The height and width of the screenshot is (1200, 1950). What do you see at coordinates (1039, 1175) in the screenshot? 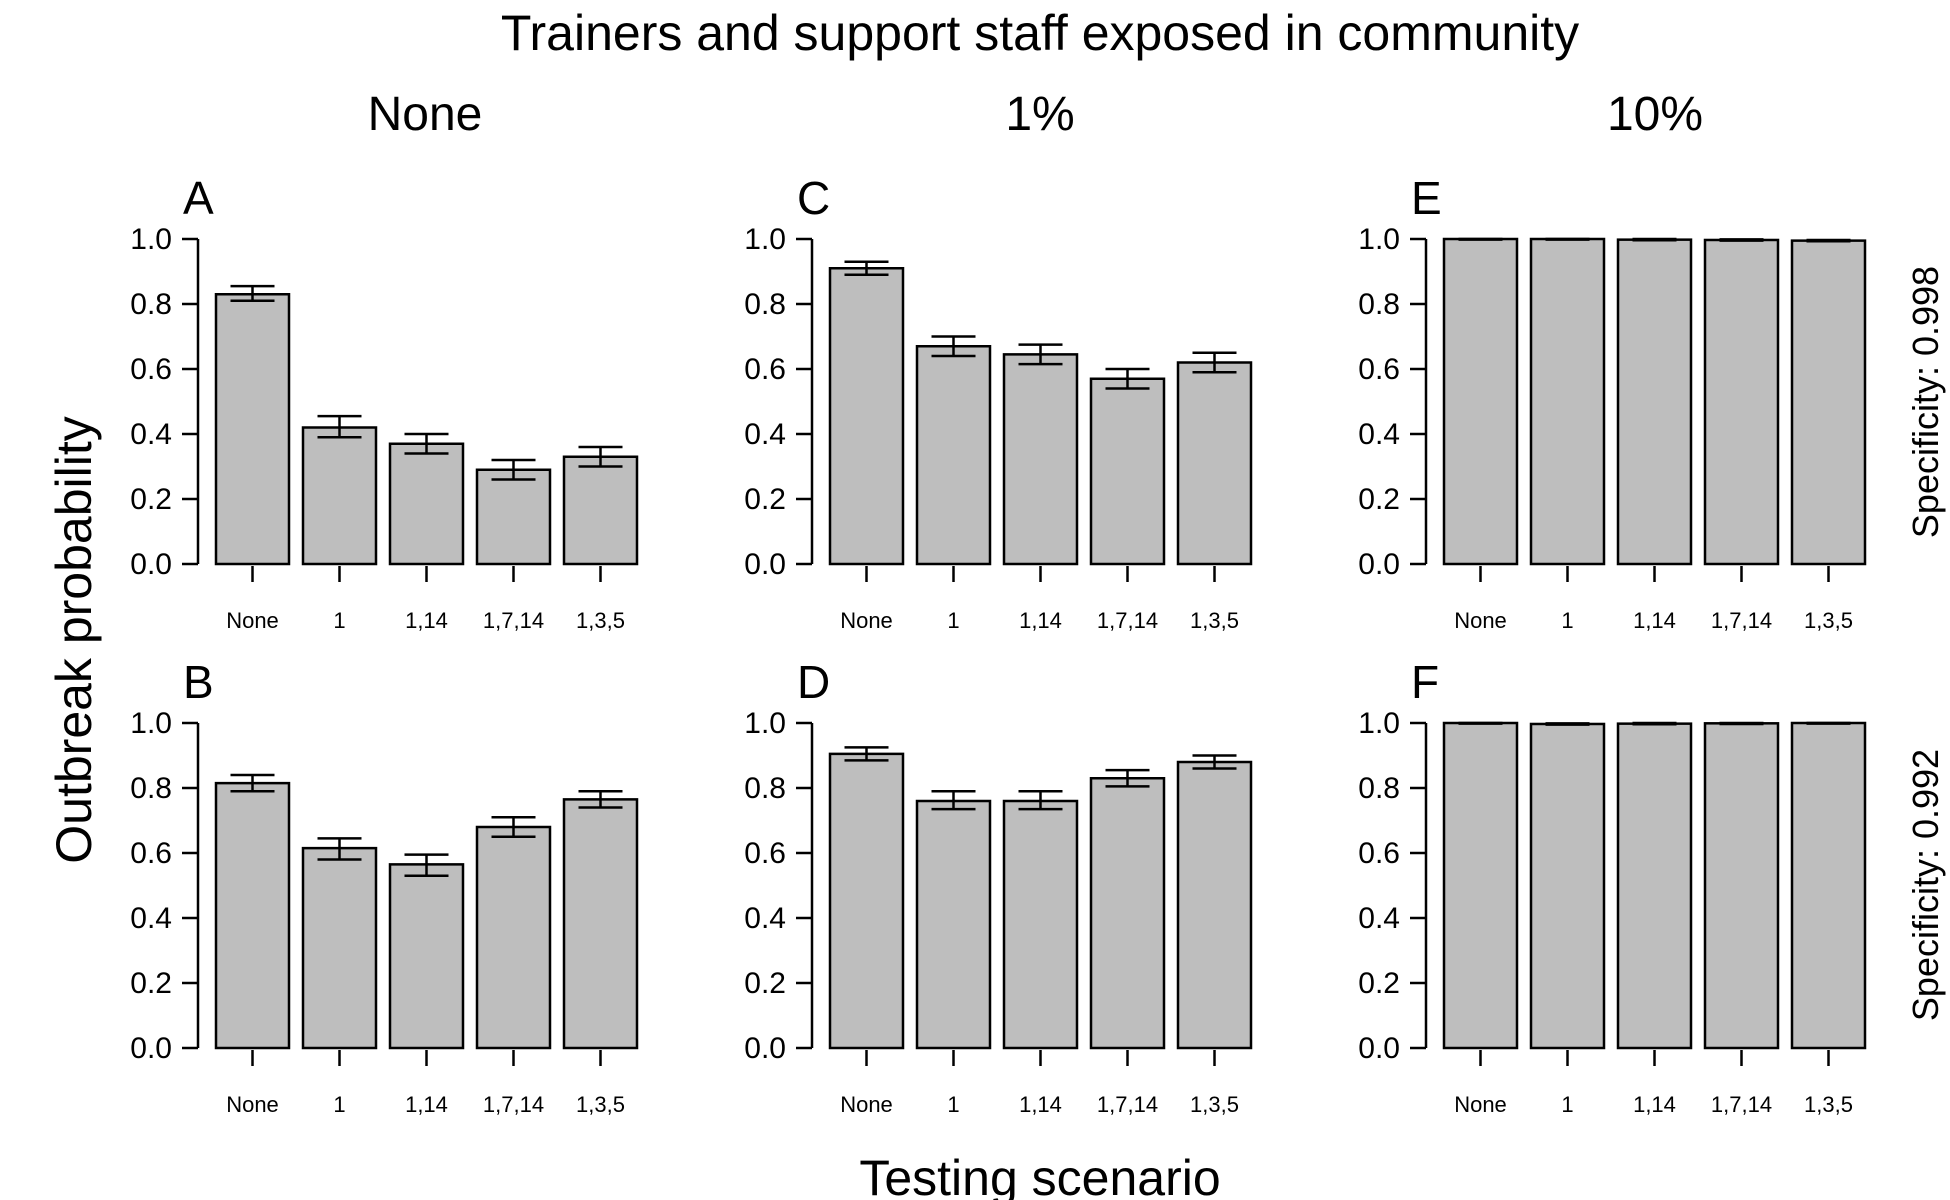
I see `x-axis-label: Testing scenario` at bounding box center [1039, 1175].